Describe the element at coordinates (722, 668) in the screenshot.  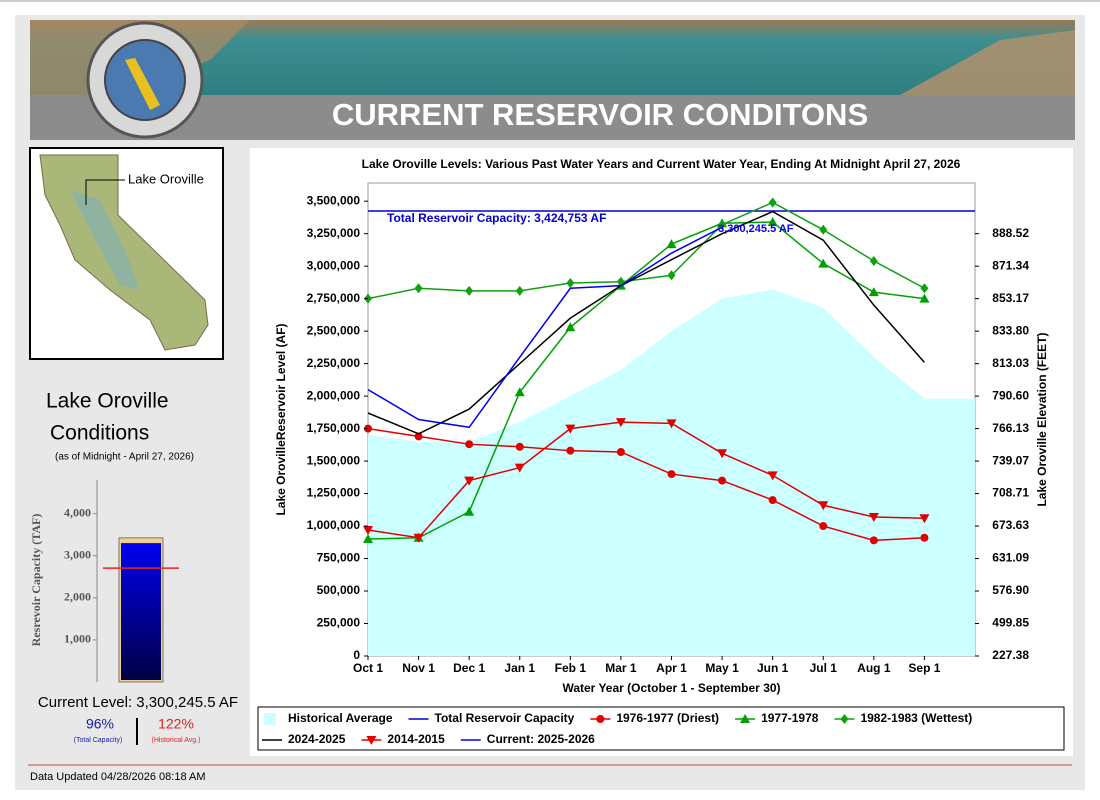
I see `x-tick-label: May 1` at that location.